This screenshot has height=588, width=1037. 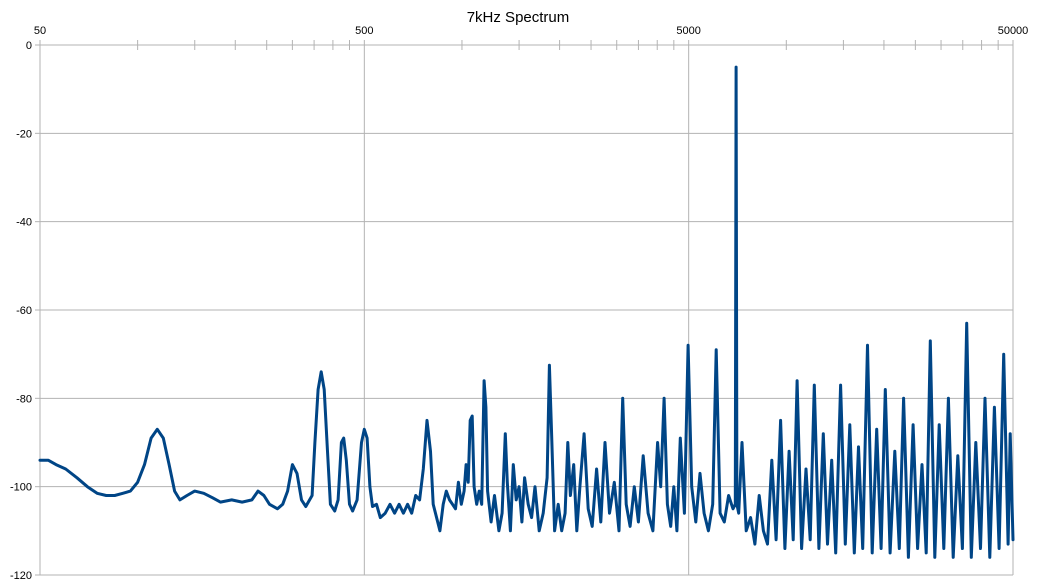 I want to click on y-tick-label: -40, so click(x=24, y=223).